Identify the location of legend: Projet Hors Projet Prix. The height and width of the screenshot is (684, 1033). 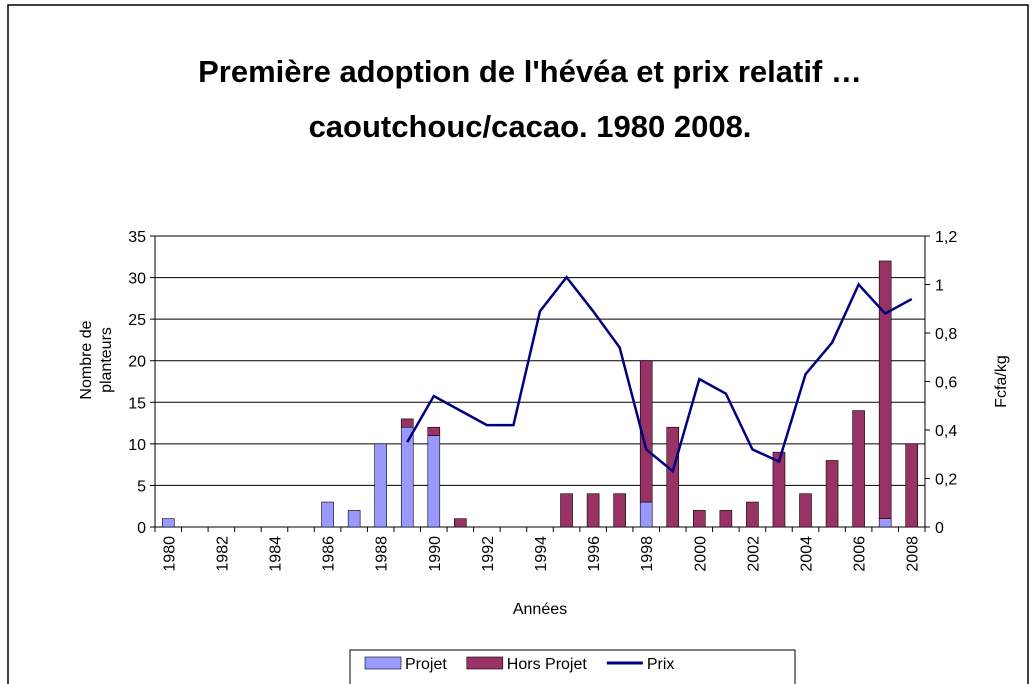
(572, 666).